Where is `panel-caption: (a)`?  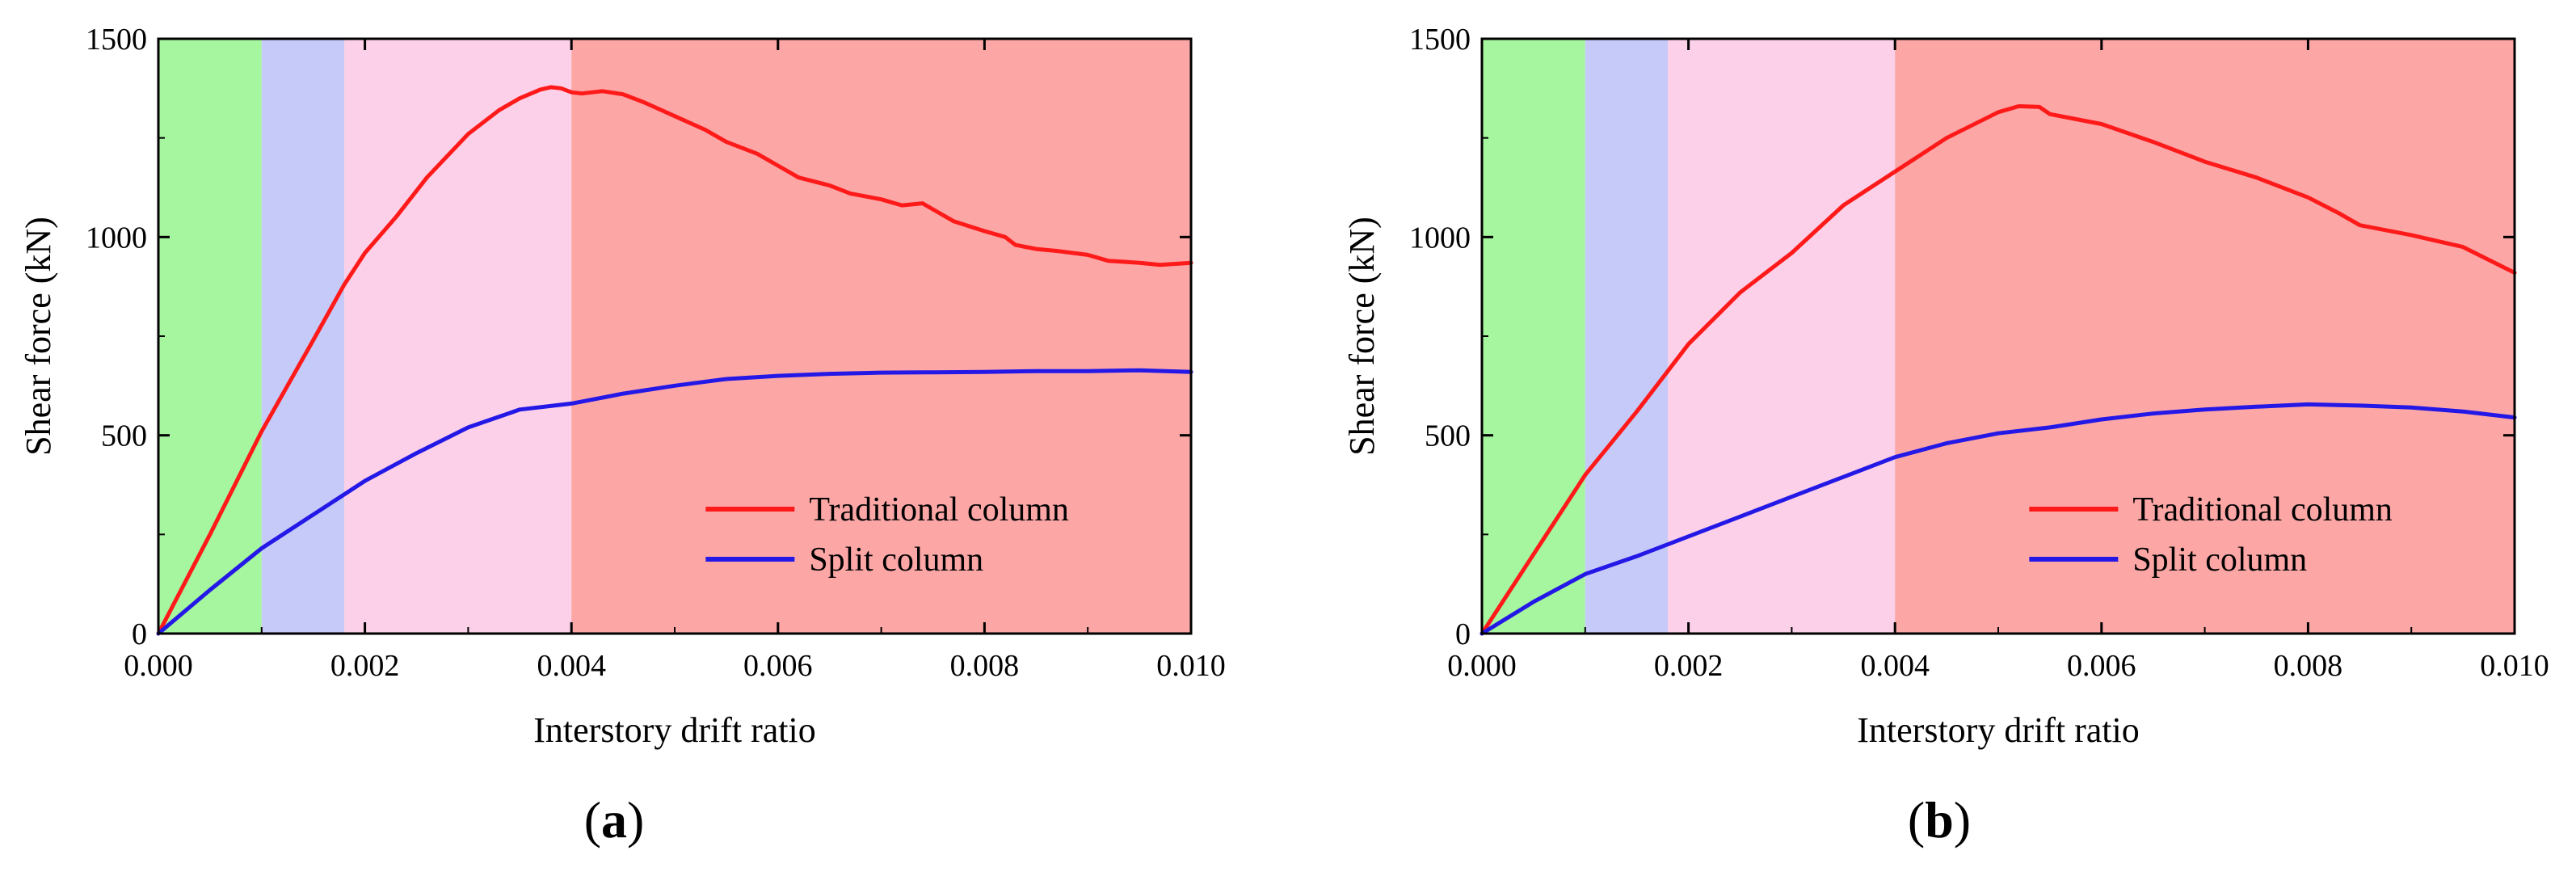 panel-caption: (a) is located at coordinates (614, 820).